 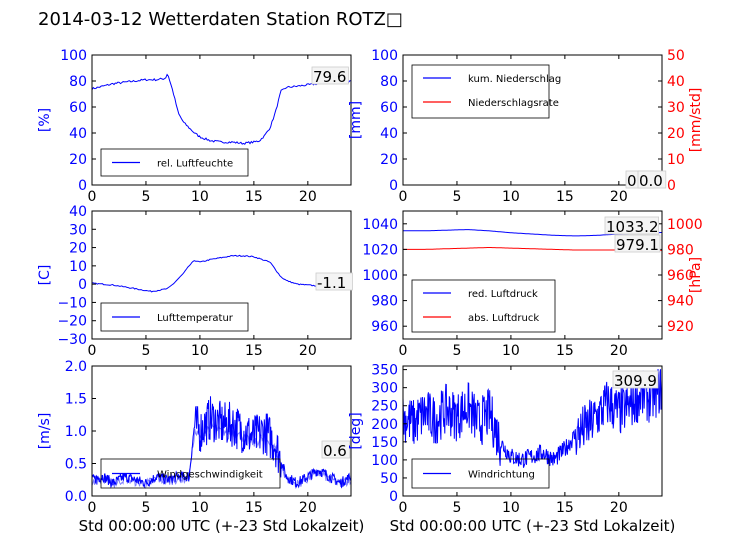 I want to click on y-tick-label: 960, so click(x=384, y=327).